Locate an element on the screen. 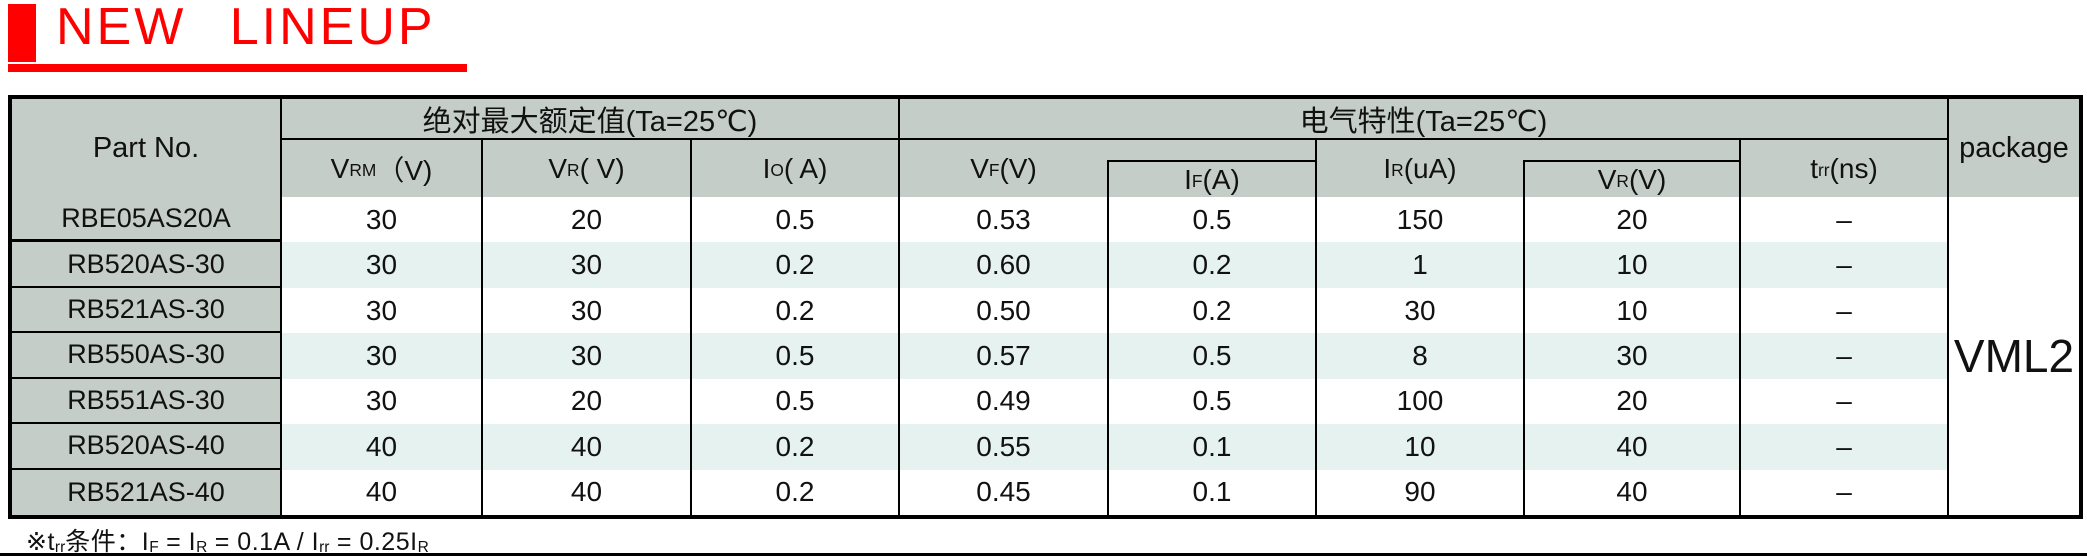  value-cell: 0.60 is located at coordinates (1002, 265).